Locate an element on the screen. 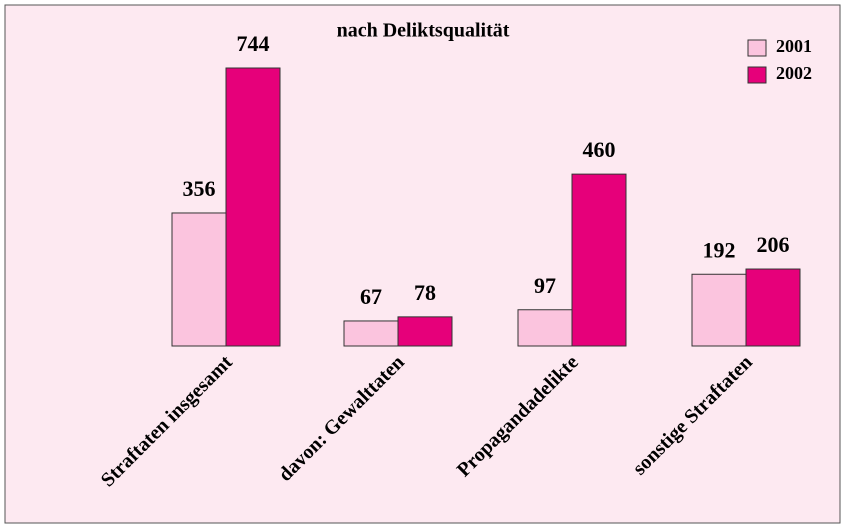 The height and width of the screenshot is (528, 845). value-label: 356 is located at coordinates (199, 188).